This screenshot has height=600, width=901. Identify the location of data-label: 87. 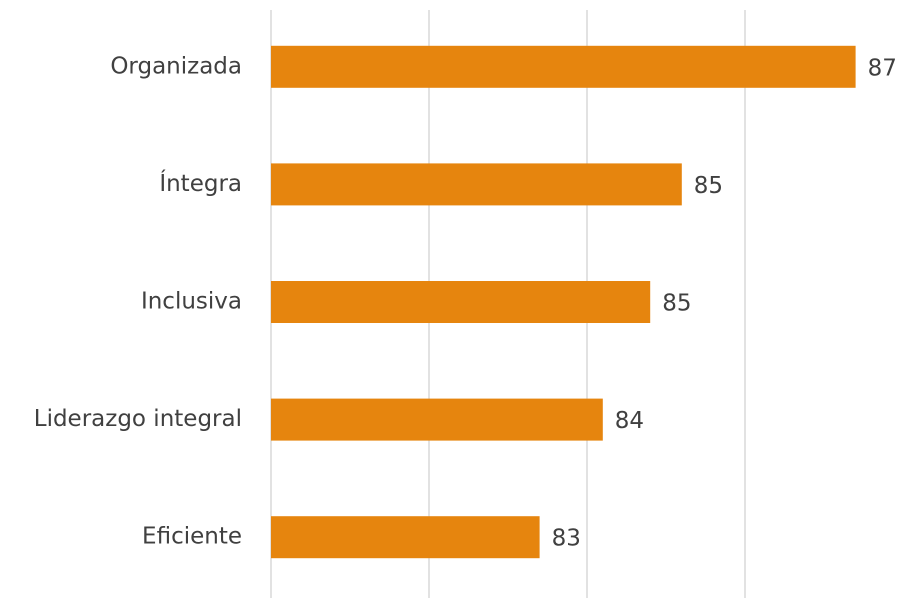
(882, 68).